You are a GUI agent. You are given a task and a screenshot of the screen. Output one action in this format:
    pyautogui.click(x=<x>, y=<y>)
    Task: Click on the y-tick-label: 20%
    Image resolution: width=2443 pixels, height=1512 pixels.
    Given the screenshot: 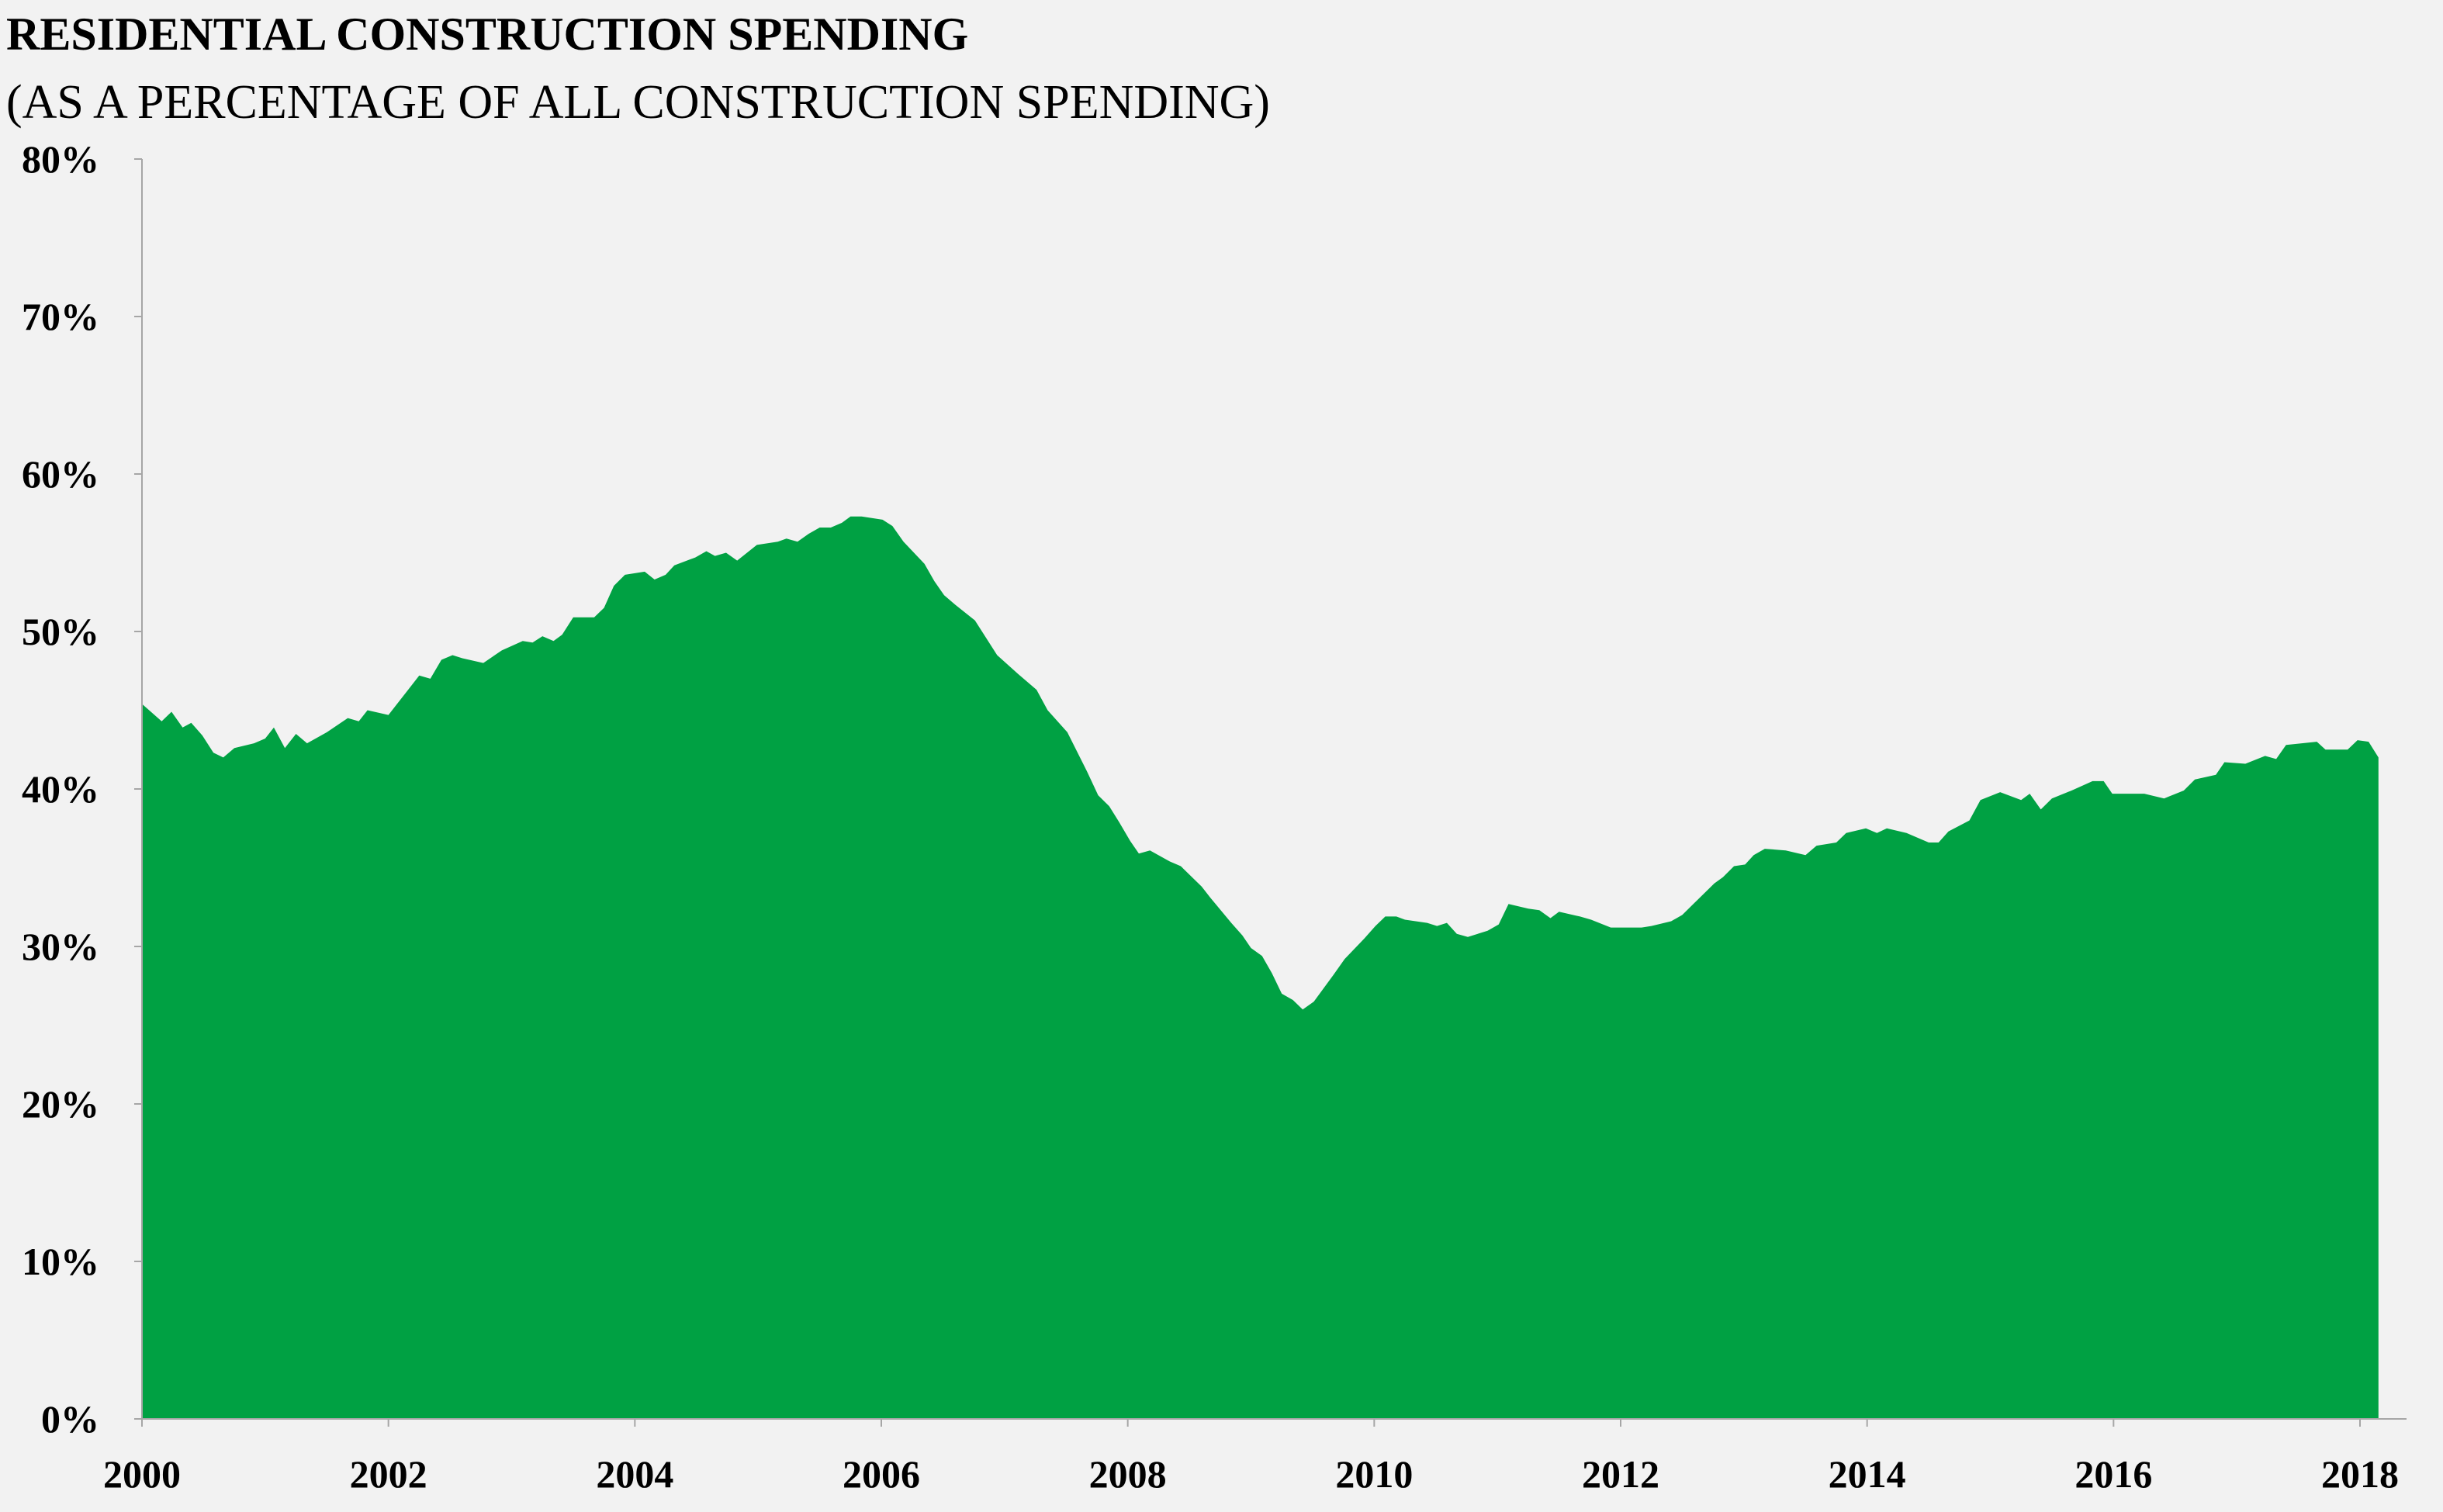 What is the action you would take?
    pyautogui.click(x=61, y=1104)
    